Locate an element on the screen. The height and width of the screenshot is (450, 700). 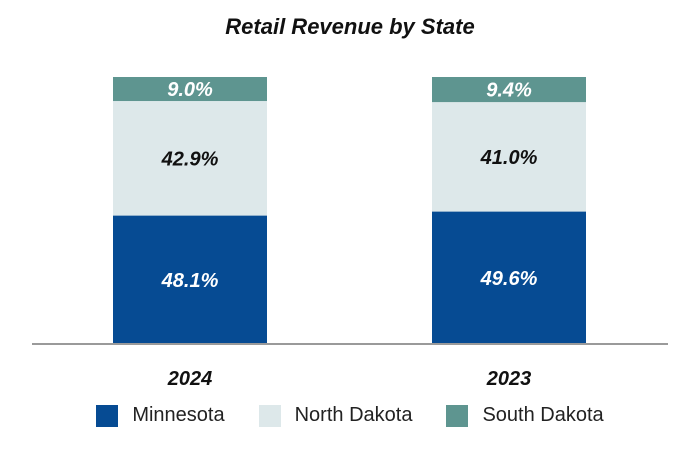
category-labels: 2024 2023 is located at coordinates (349, 379).